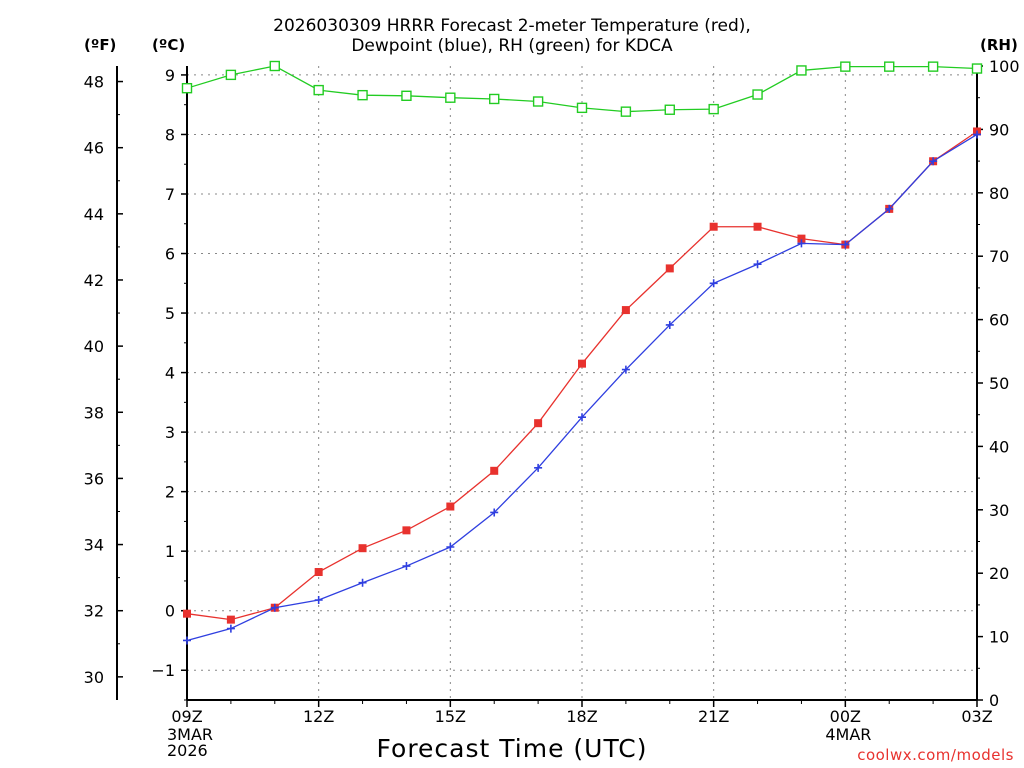 This screenshot has height=768, width=1024. What do you see at coordinates (170, 134) in the screenshot?
I see `celsius-tick-label: 8` at bounding box center [170, 134].